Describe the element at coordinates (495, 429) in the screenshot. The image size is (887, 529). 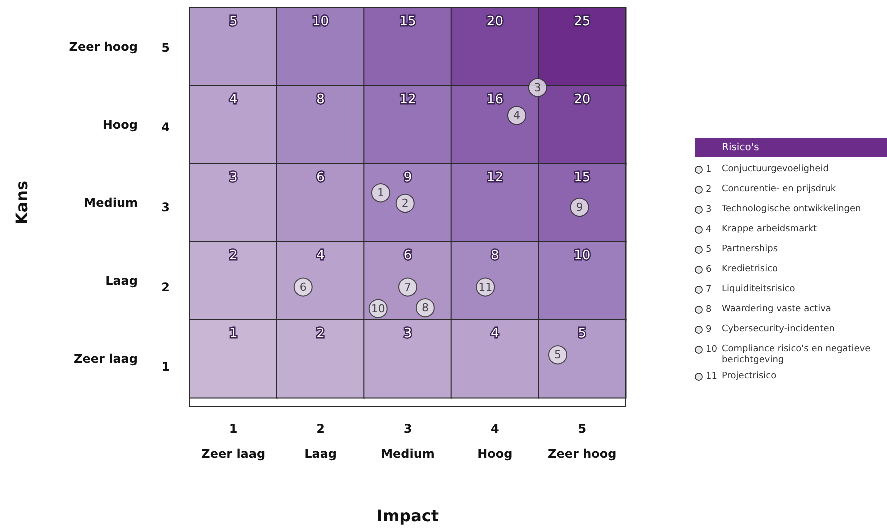
I see `x-tick-label: 4` at that location.